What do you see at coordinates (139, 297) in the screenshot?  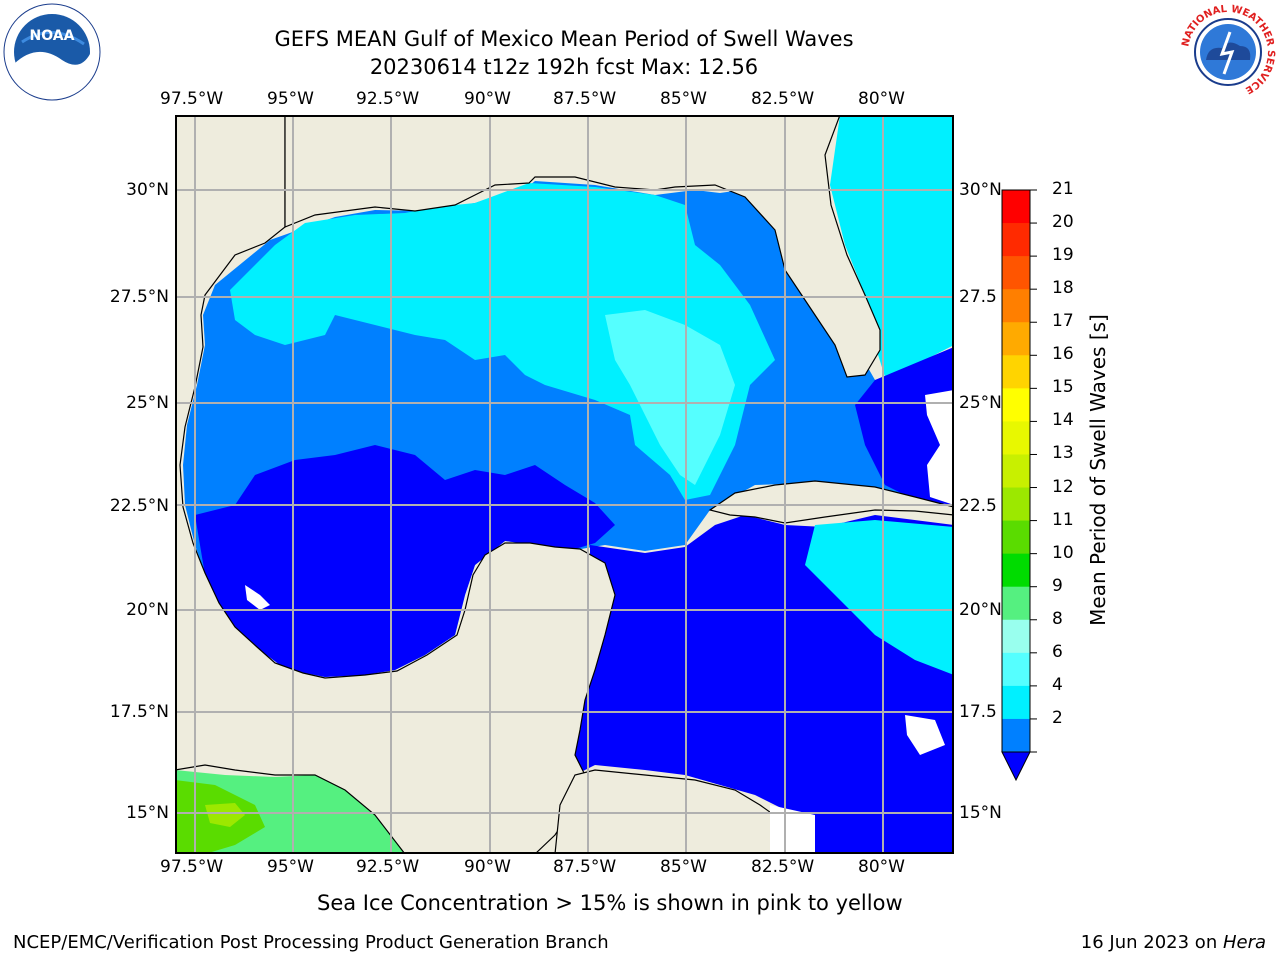 I see `lat-label-left: 27.5°N` at bounding box center [139, 297].